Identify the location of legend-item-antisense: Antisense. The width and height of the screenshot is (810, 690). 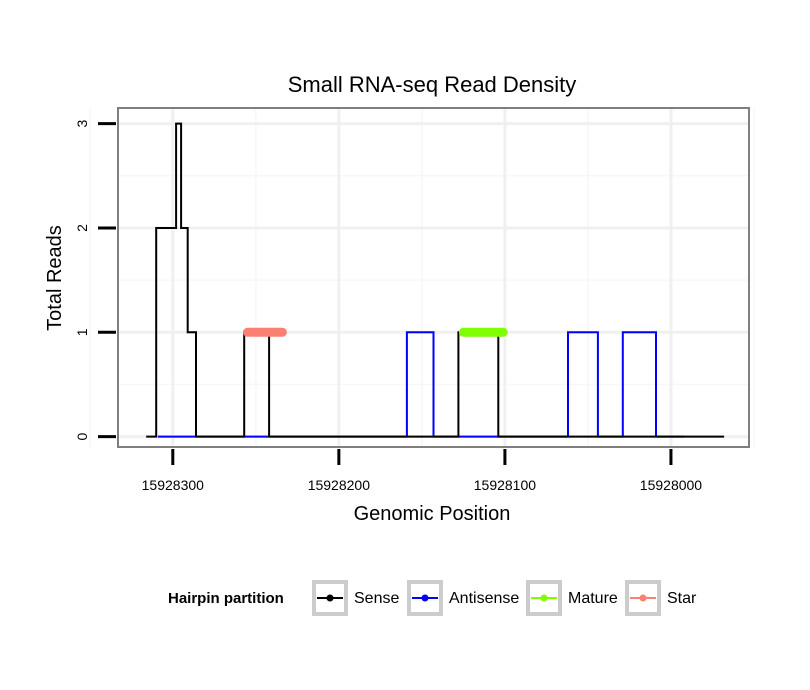
(463, 598).